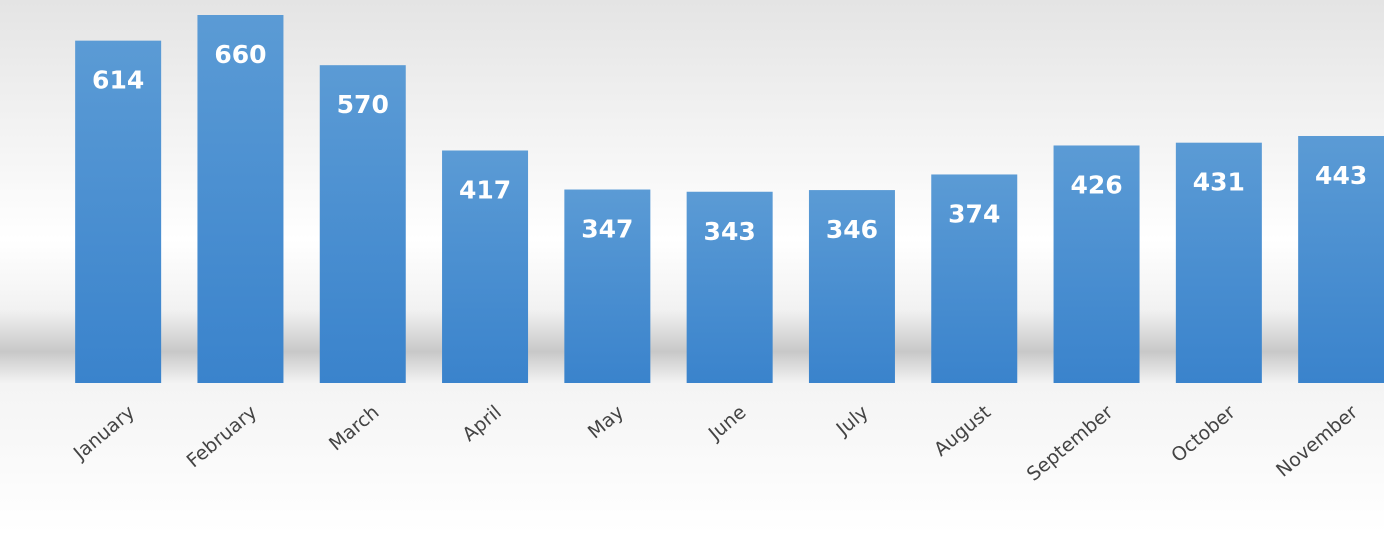  Describe the element at coordinates (974, 213) in the screenshot. I see `data-label: 374` at that location.